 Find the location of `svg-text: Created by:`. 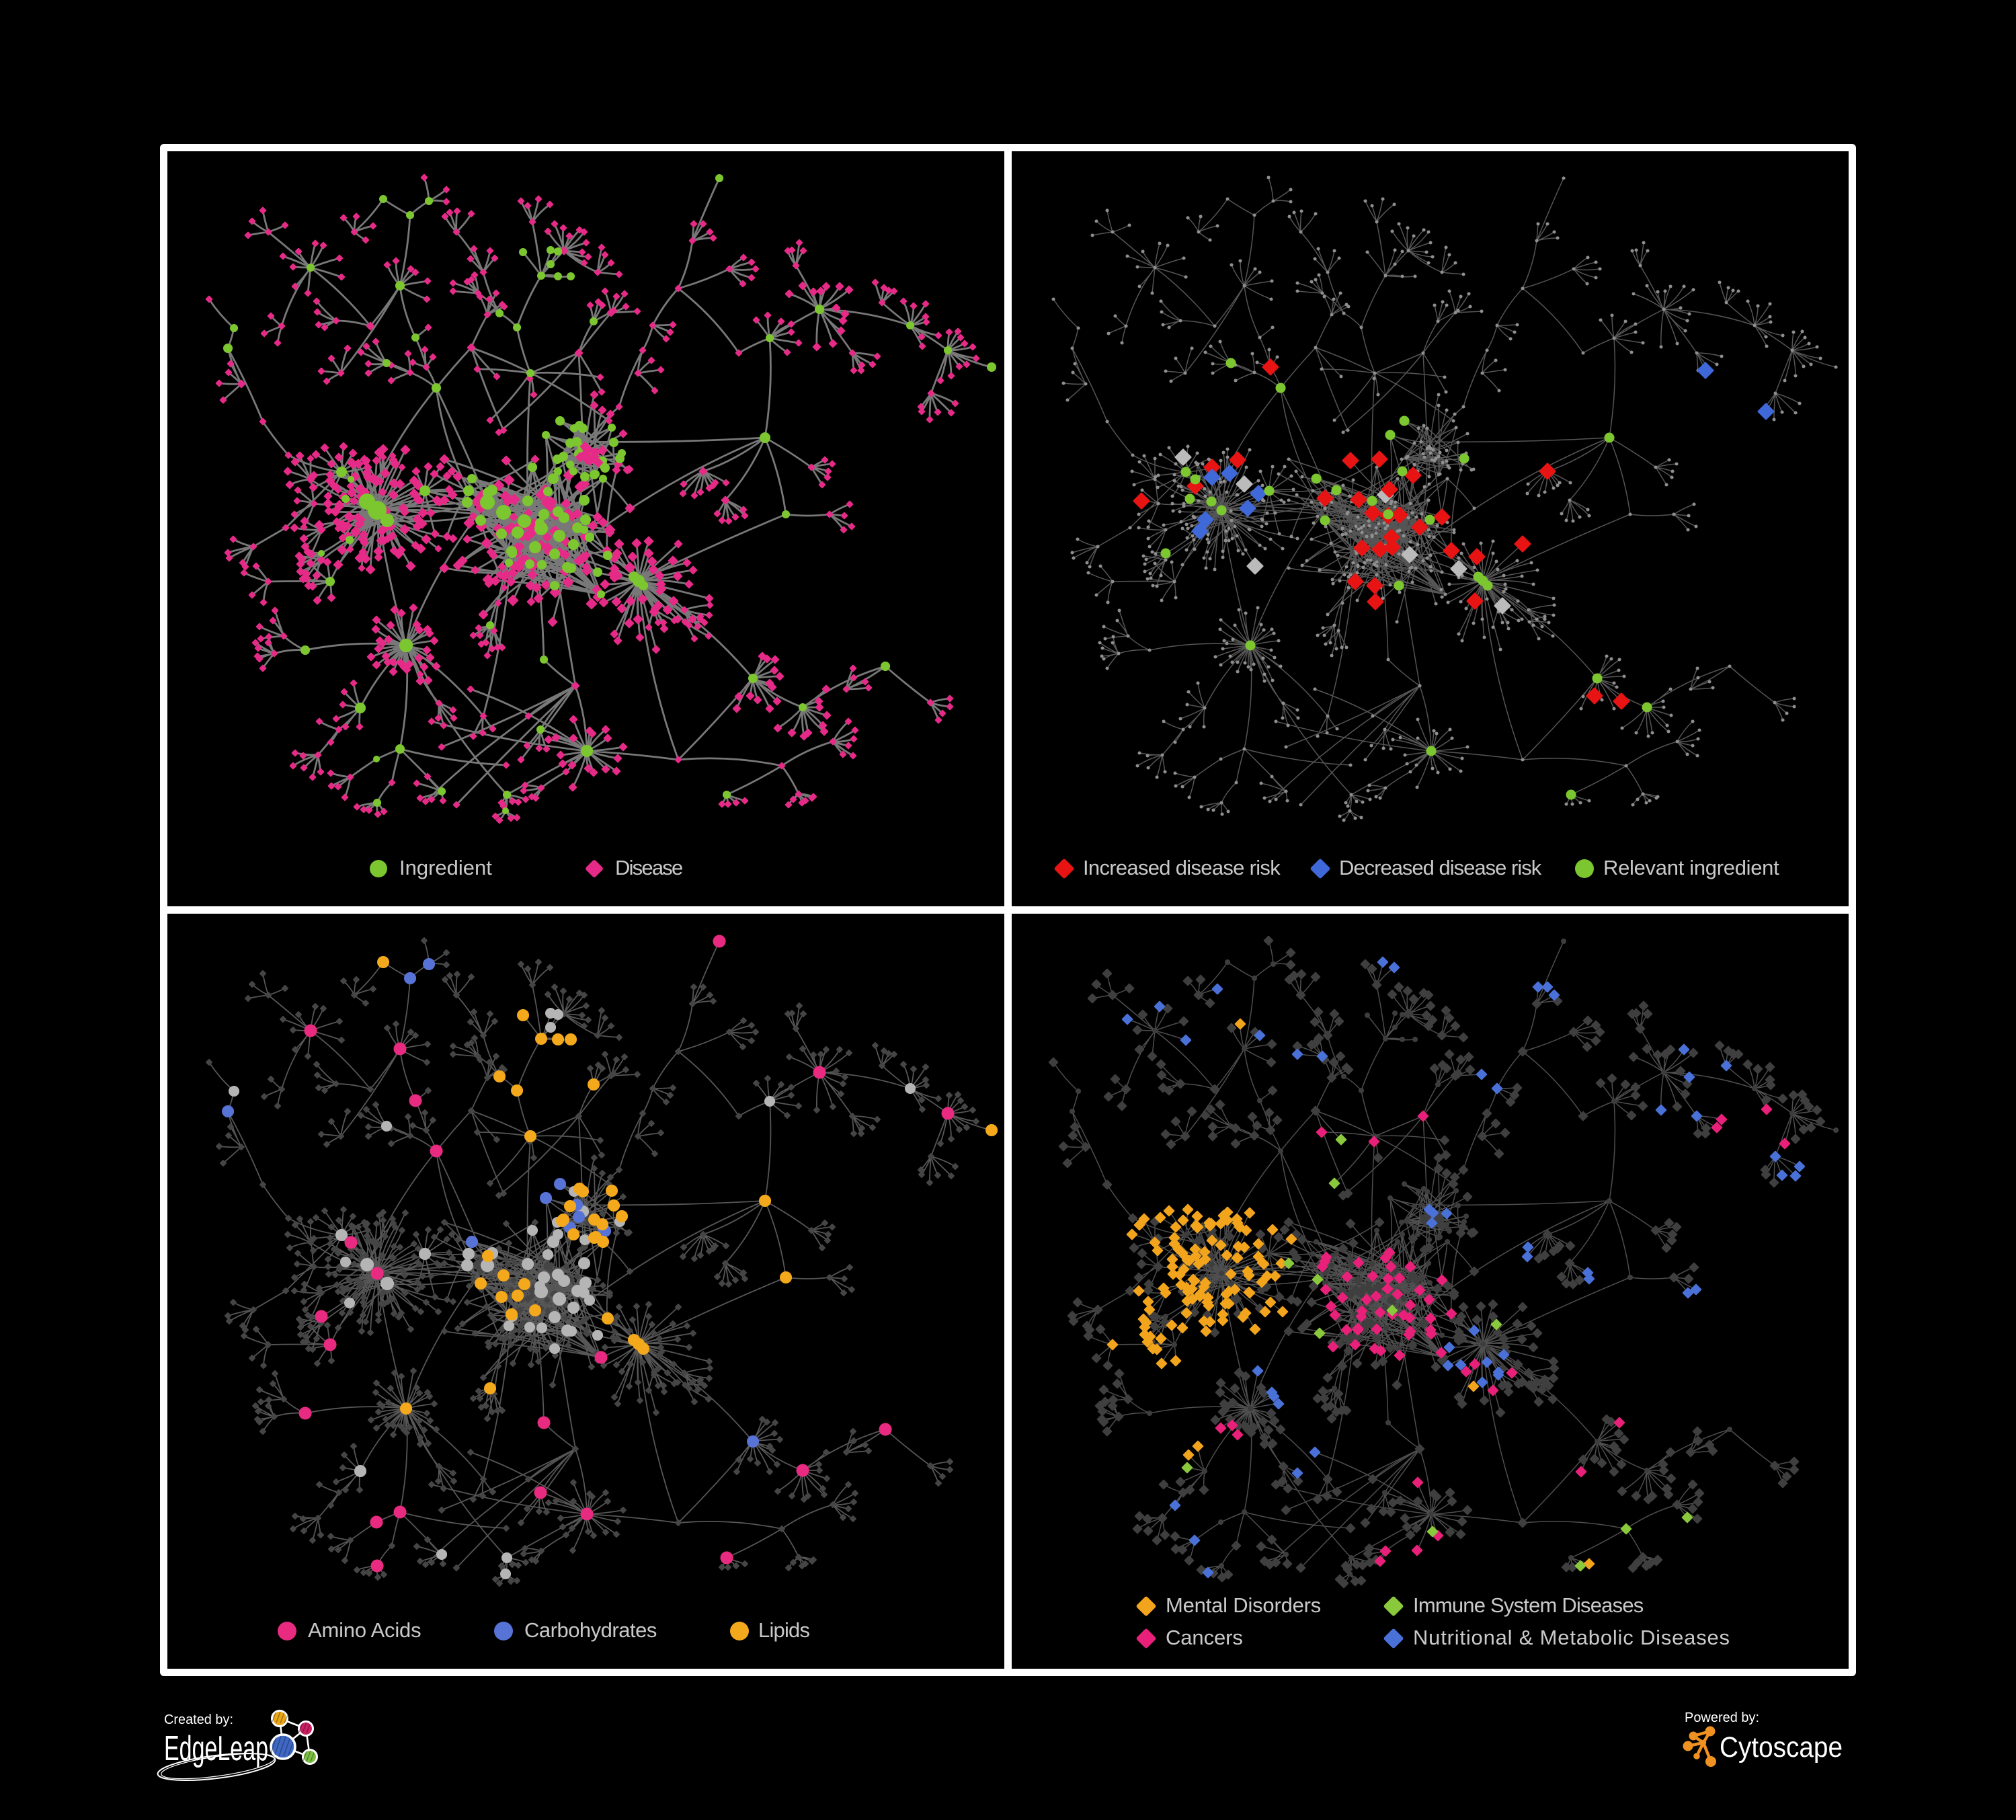

svg-text: Created by: is located at coordinates (198, 1719).